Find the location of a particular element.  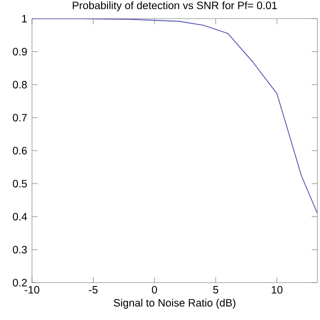

chart-title: Probability of detection vs SNR for Pf= 0.01 is located at coordinates (174, 6).